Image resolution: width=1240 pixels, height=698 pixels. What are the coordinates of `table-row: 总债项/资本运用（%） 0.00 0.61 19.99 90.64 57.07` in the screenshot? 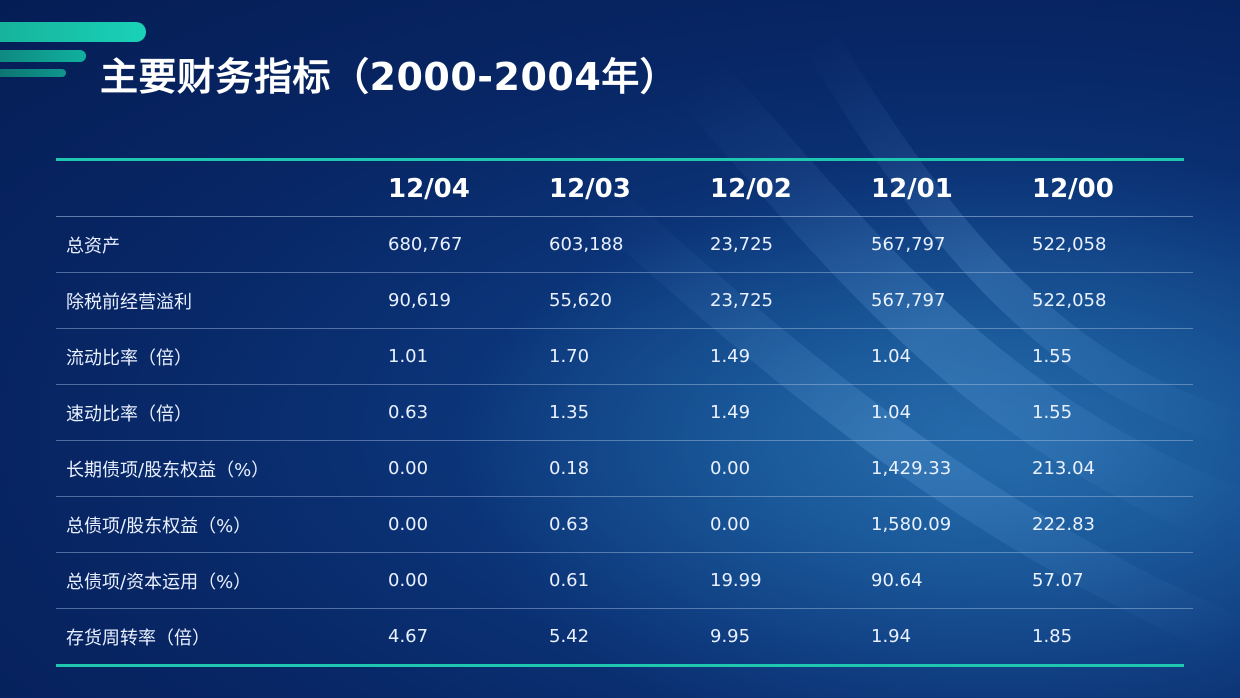 It's located at (624, 580).